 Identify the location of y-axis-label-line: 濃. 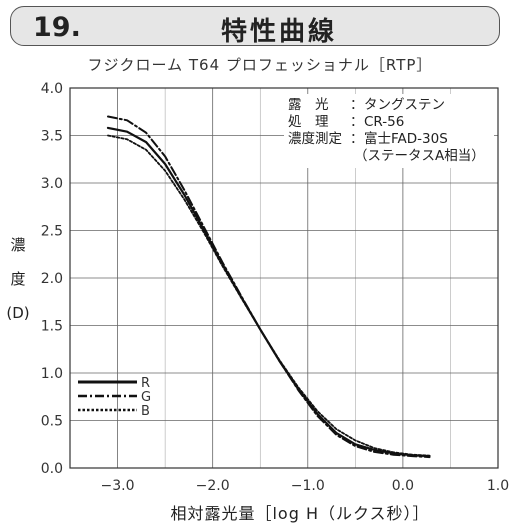
(18, 245).